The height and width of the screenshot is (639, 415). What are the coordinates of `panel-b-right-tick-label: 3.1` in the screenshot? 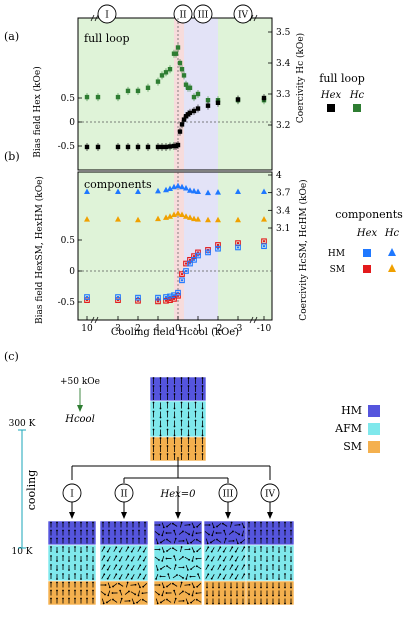 It's located at (283, 229).